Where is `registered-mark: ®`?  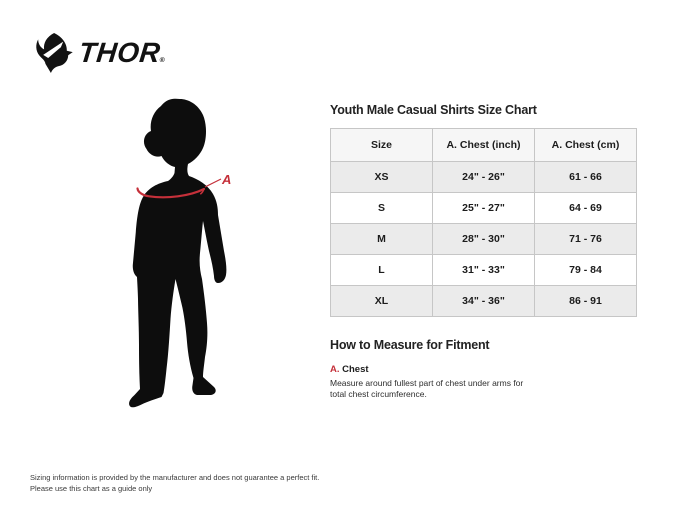
registered-mark: ® is located at coordinates (162, 60).